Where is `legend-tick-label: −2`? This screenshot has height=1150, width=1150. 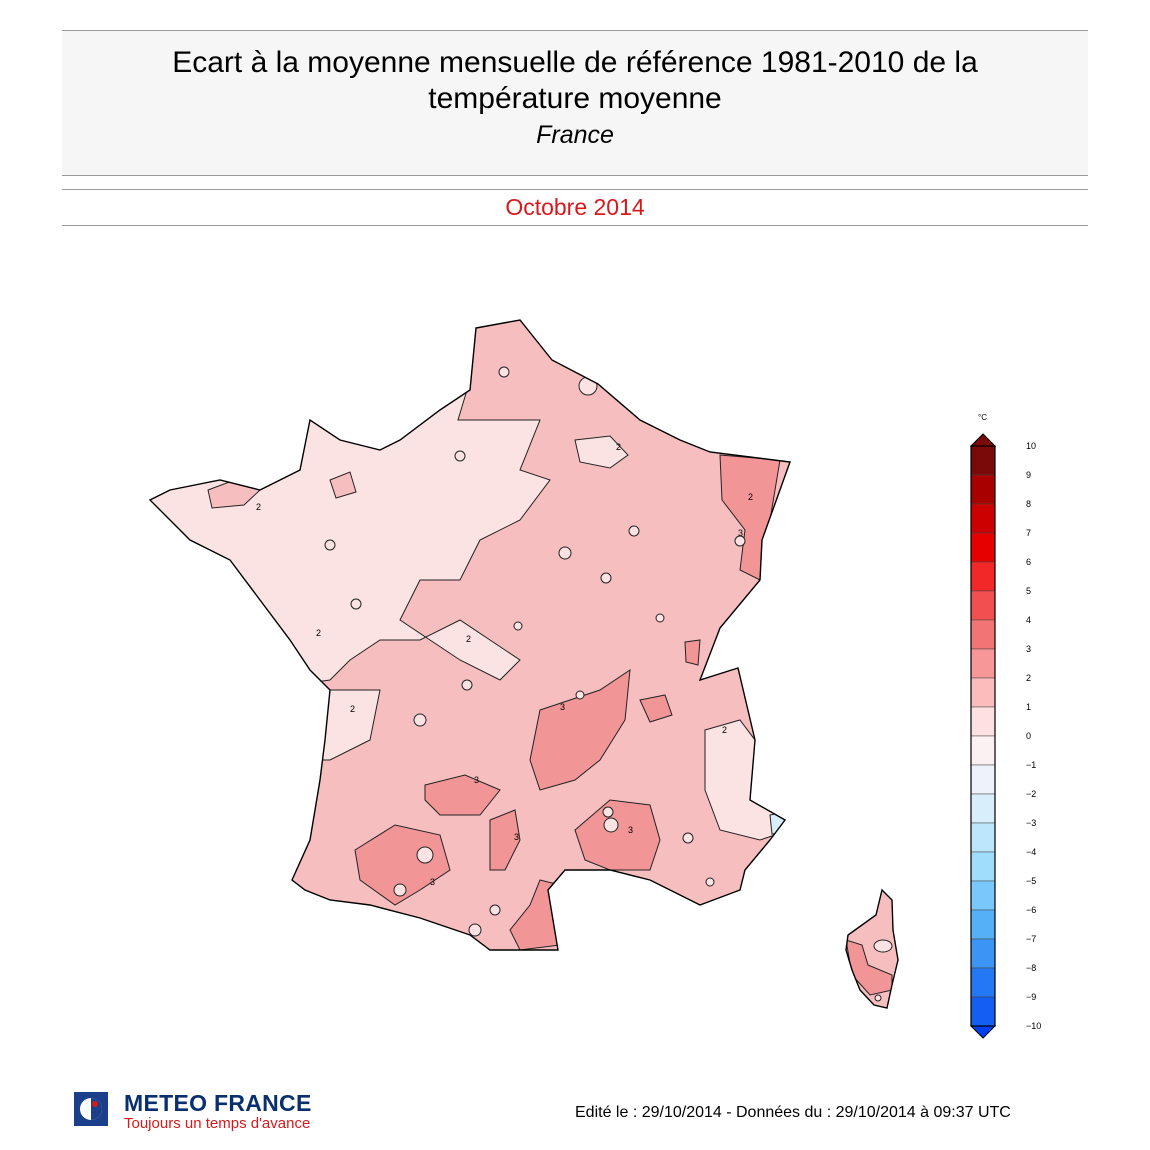
legend-tick-label: −2 is located at coordinates (1031, 794).